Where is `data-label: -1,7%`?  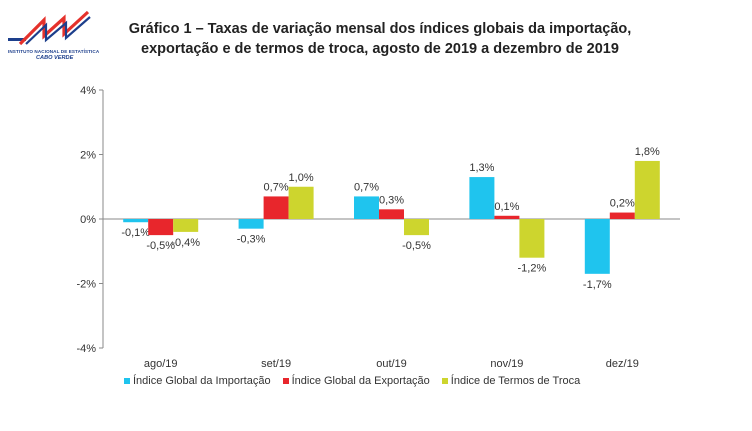 data-label: -1,7% is located at coordinates (597, 285).